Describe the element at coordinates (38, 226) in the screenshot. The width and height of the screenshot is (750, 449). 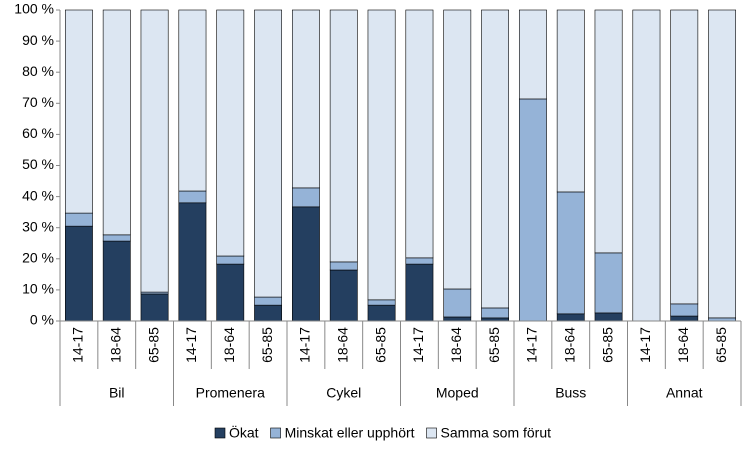
I see `y-tick-label: 30 %` at that location.